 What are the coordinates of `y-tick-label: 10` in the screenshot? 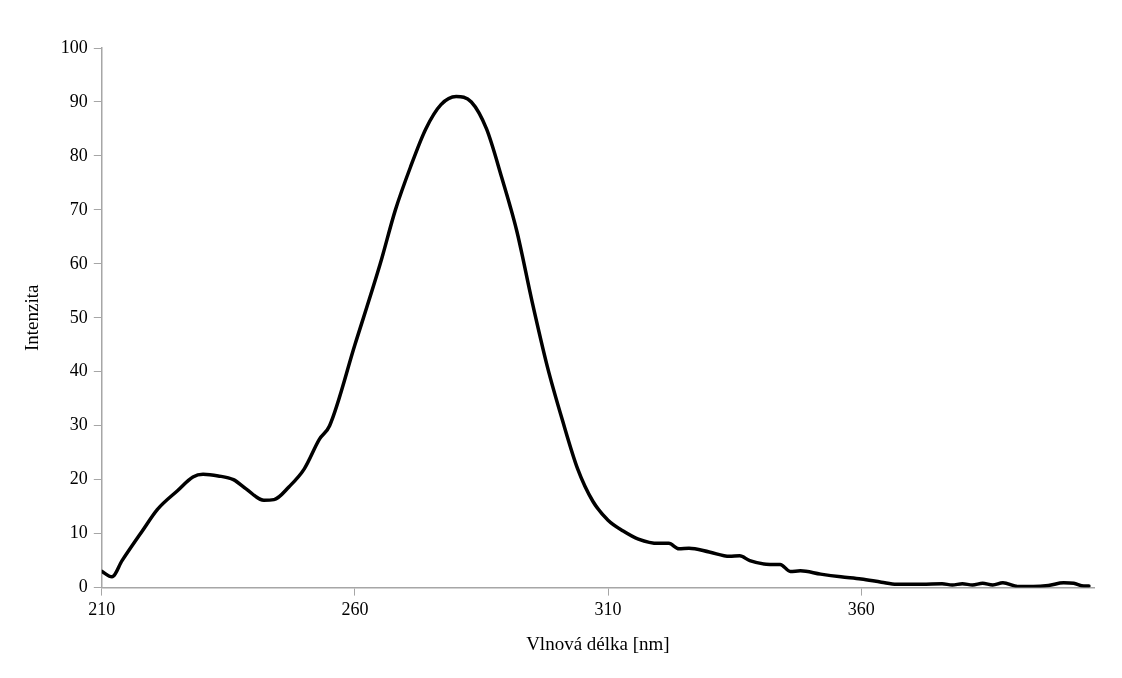 It's located at (78, 532).